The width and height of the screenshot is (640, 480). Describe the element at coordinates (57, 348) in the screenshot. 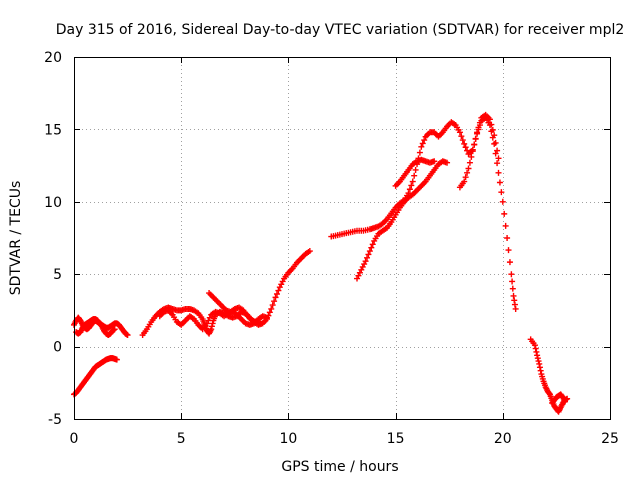

I see `y-tick-label: 0` at that location.